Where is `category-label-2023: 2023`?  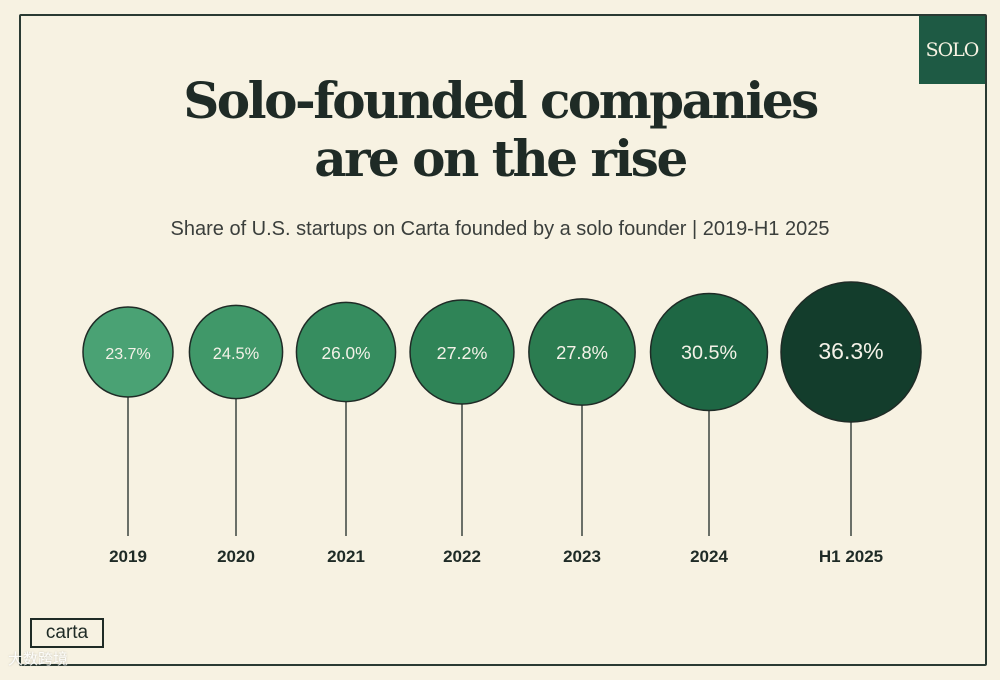
category-label-2023: 2023 is located at coordinates (582, 556).